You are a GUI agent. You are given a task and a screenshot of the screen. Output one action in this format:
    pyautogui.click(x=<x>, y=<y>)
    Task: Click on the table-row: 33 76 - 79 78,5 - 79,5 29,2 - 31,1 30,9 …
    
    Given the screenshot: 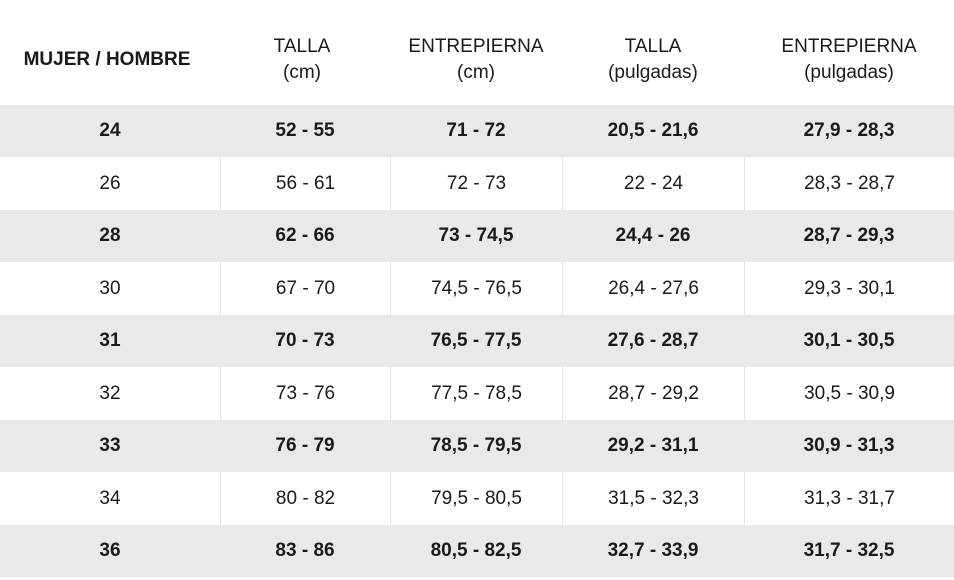 What is the action you would take?
    pyautogui.click(x=477, y=446)
    